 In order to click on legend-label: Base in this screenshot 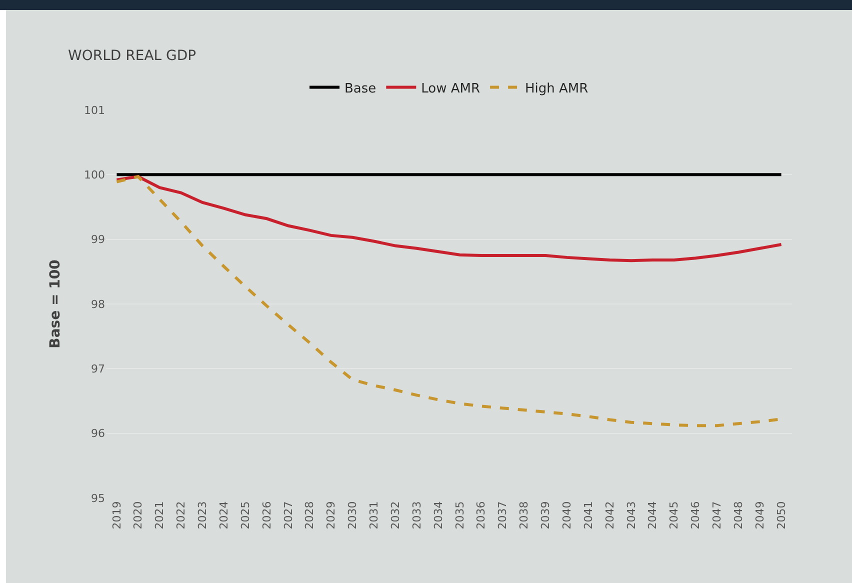, I will do `click(360, 88)`.